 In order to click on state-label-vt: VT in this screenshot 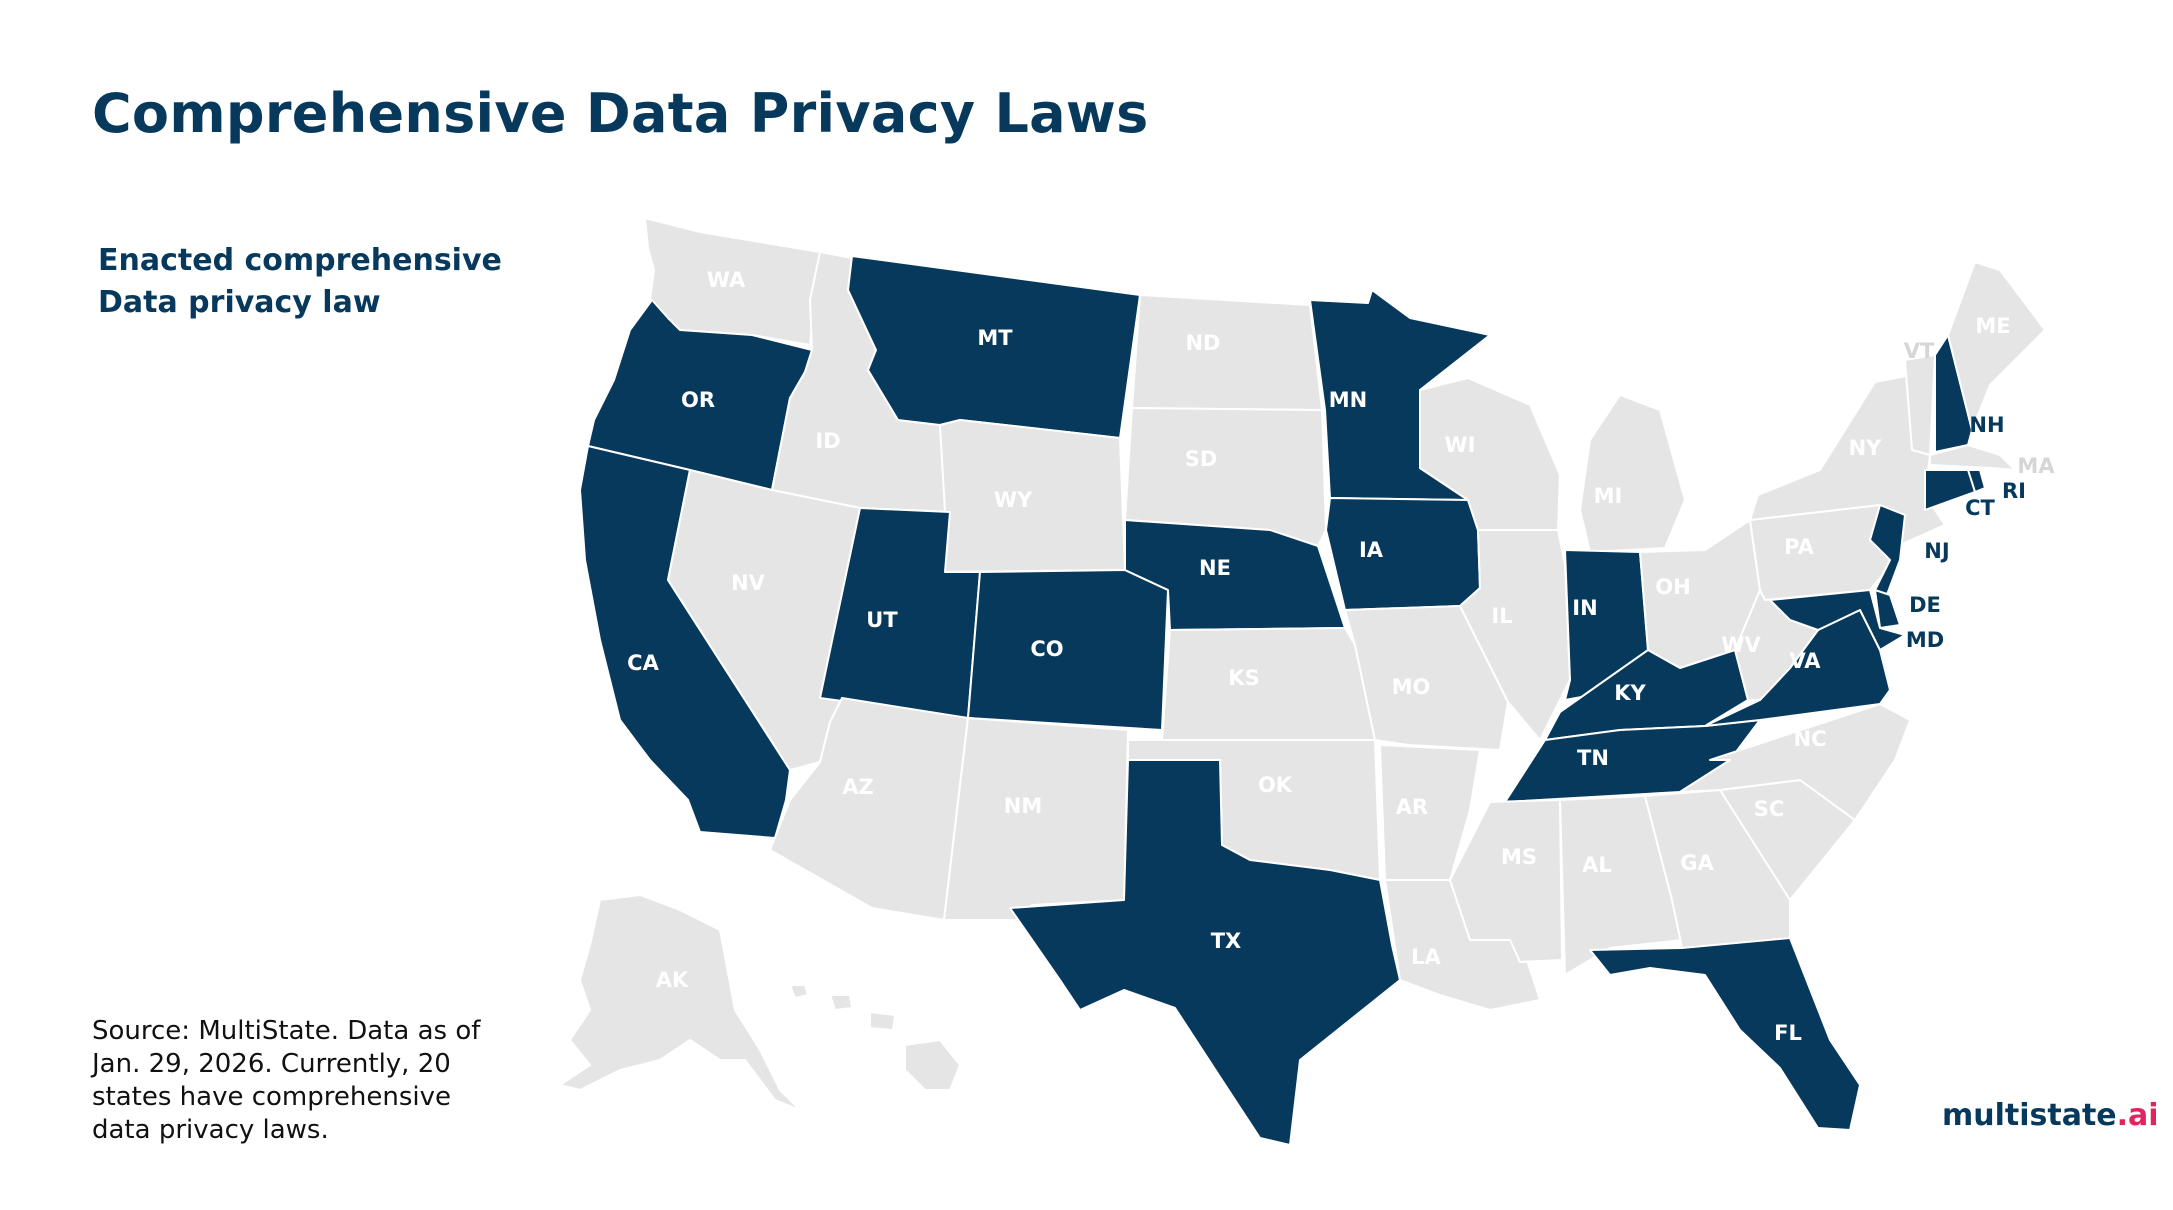, I will do `click(1919, 351)`.